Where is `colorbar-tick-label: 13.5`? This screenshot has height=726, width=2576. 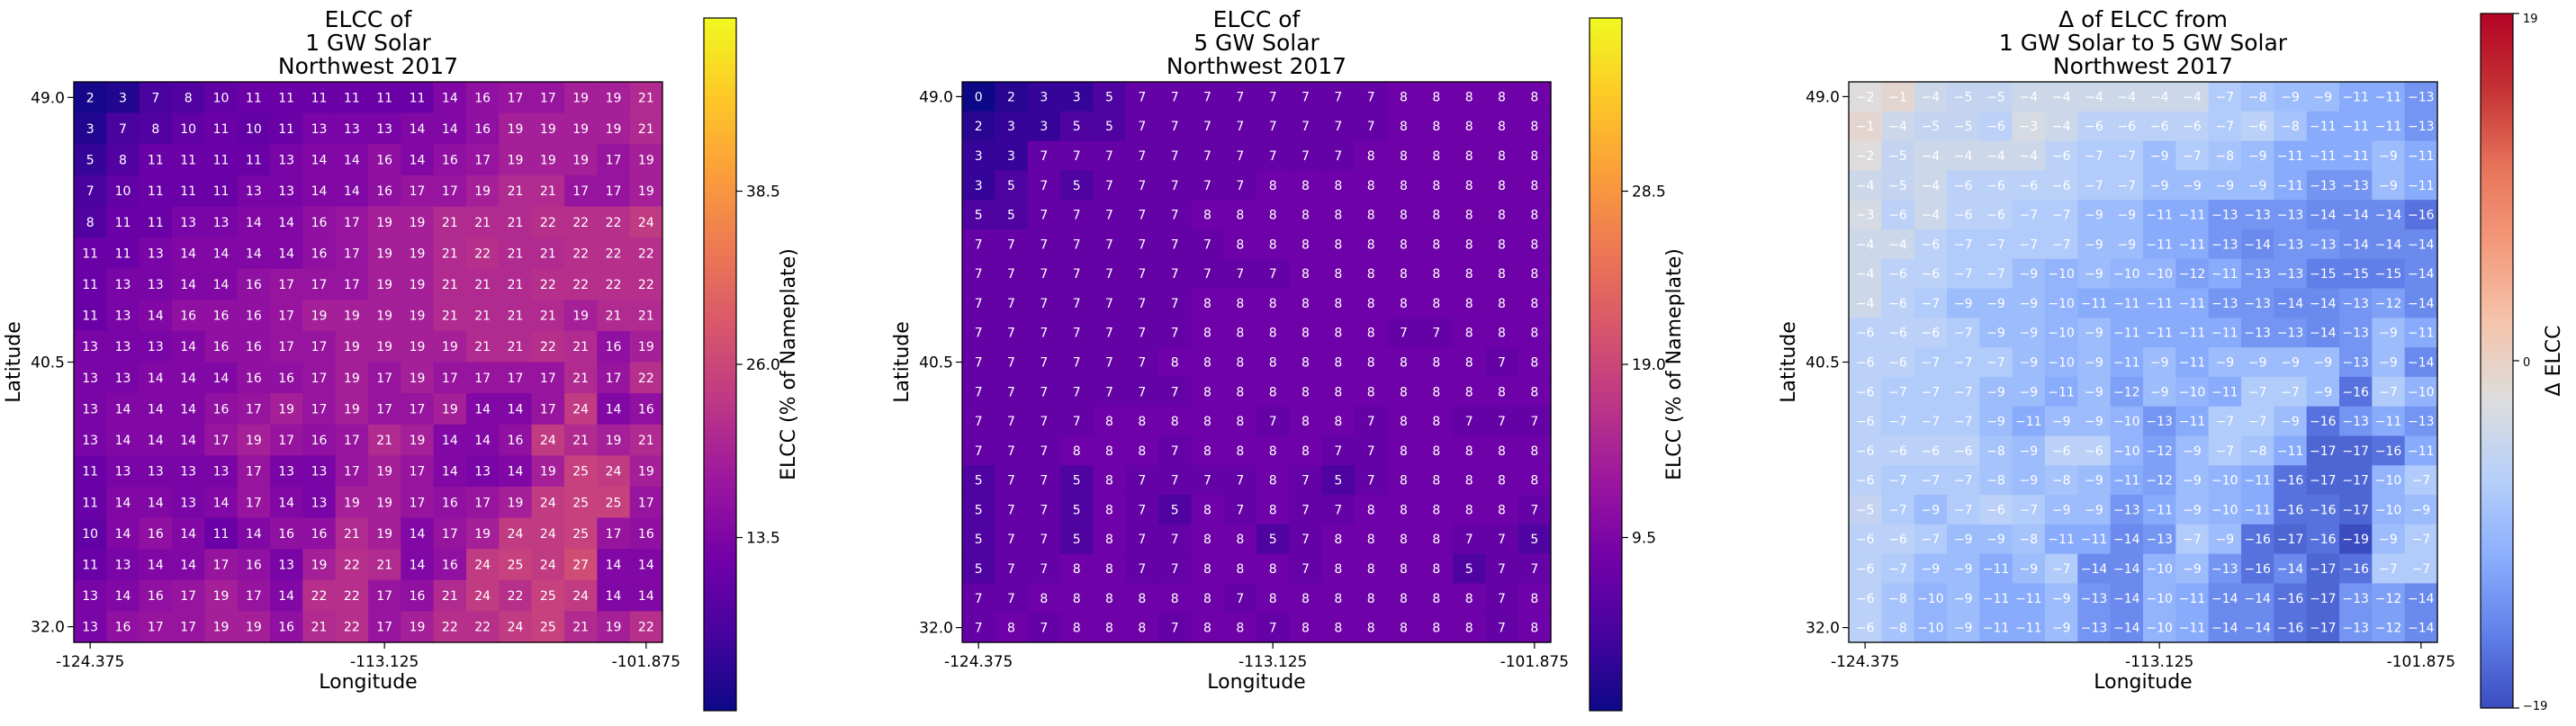 colorbar-tick-label: 13.5 is located at coordinates (763, 539).